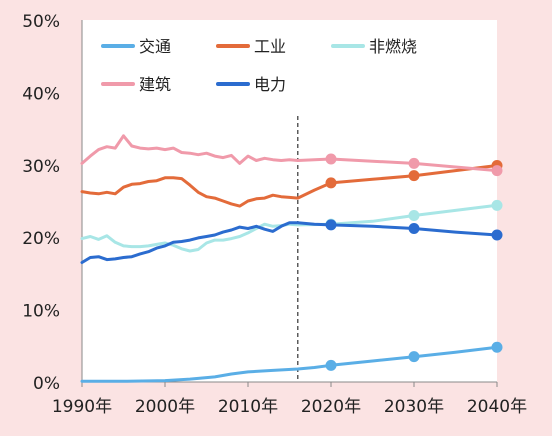  I want to click on y-tick-label: 50%, so click(41, 22).